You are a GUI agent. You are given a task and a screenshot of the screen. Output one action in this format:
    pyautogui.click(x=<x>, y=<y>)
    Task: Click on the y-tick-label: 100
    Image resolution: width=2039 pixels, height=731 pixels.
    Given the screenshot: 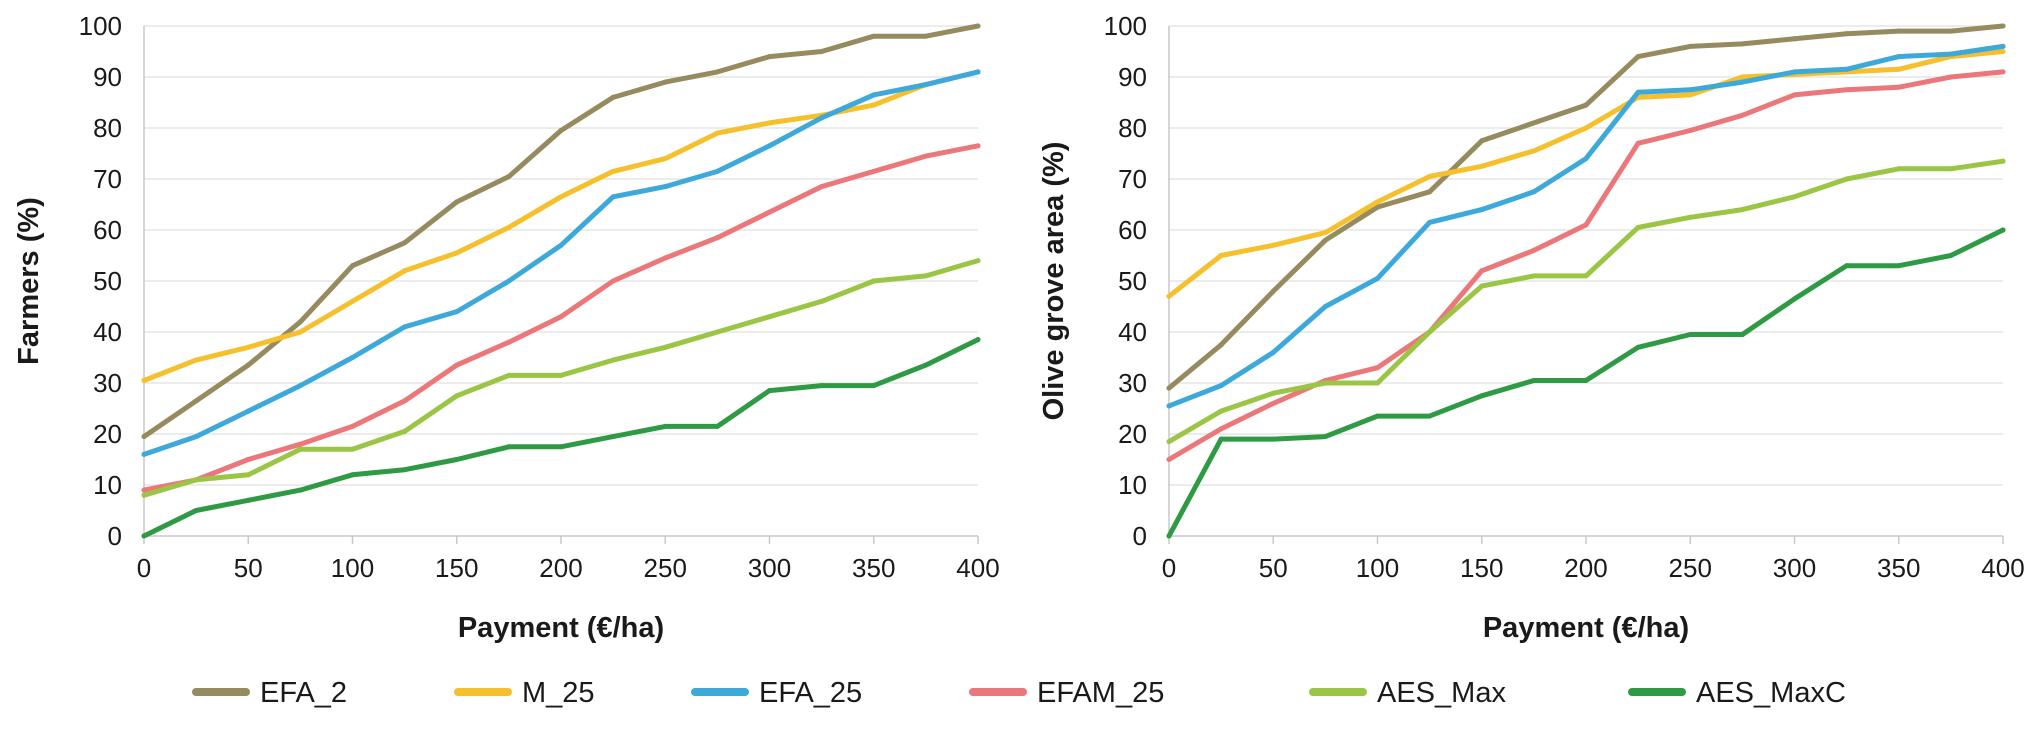 What is the action you would take?
    pyautogui.click(x=1125, y=26)
    